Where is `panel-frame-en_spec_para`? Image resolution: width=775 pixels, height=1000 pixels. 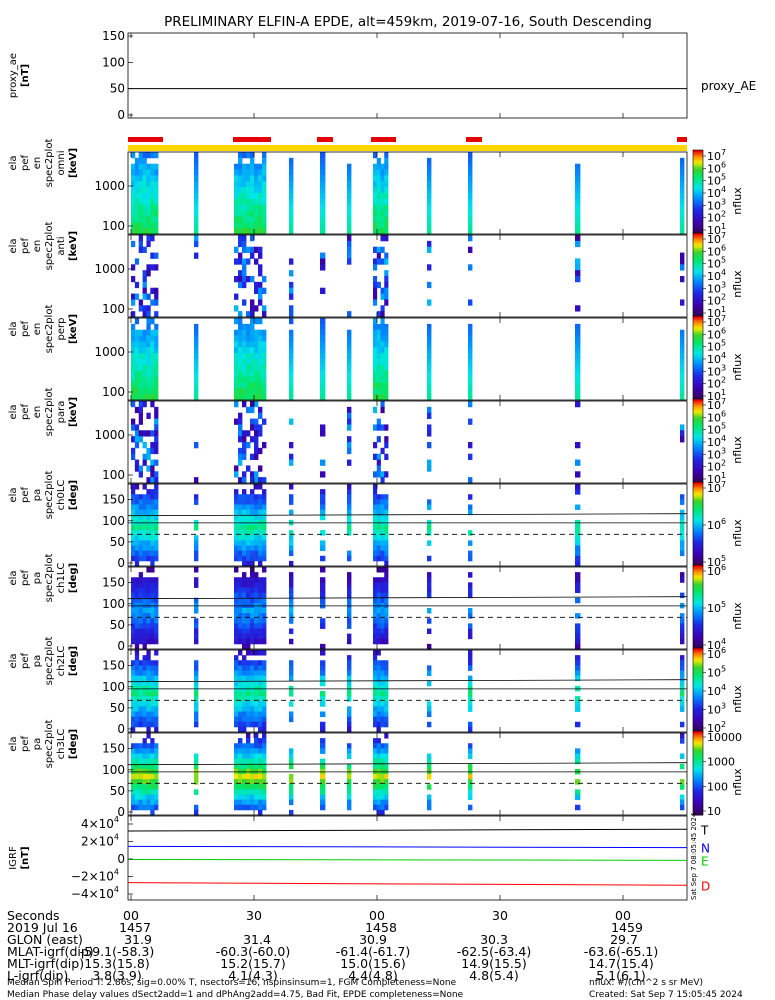
panel-frame-en_spec_para is located at coordinates (407, 442).